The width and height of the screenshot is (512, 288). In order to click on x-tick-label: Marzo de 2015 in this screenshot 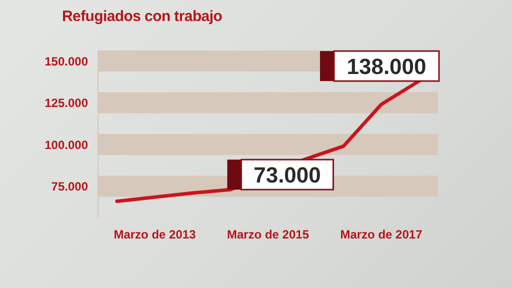, I will do `click(268, 235)`.